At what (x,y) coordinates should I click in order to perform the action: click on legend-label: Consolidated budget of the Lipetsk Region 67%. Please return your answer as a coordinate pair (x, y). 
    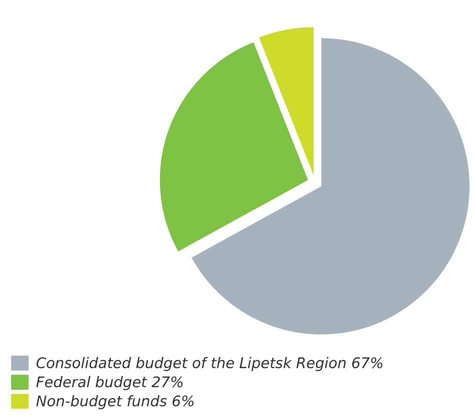
    Looking at the image, I should click on (209, 364).